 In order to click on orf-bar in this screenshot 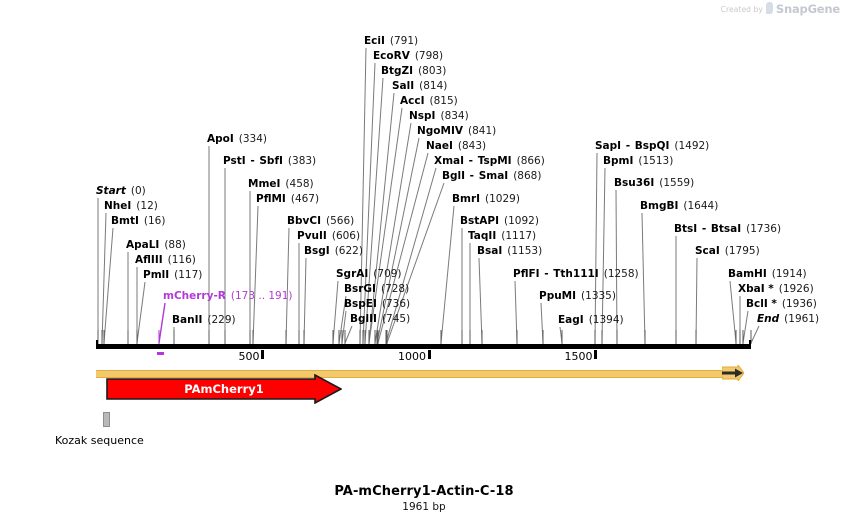, I will do `click(410, 374)`.